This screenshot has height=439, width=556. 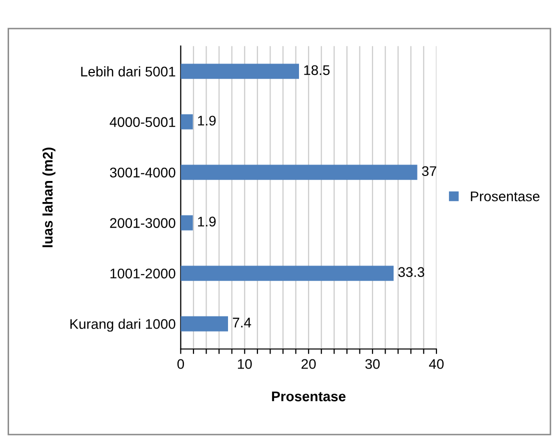 I want to click on x-tick-label: 0, so click(x=180, y=364).